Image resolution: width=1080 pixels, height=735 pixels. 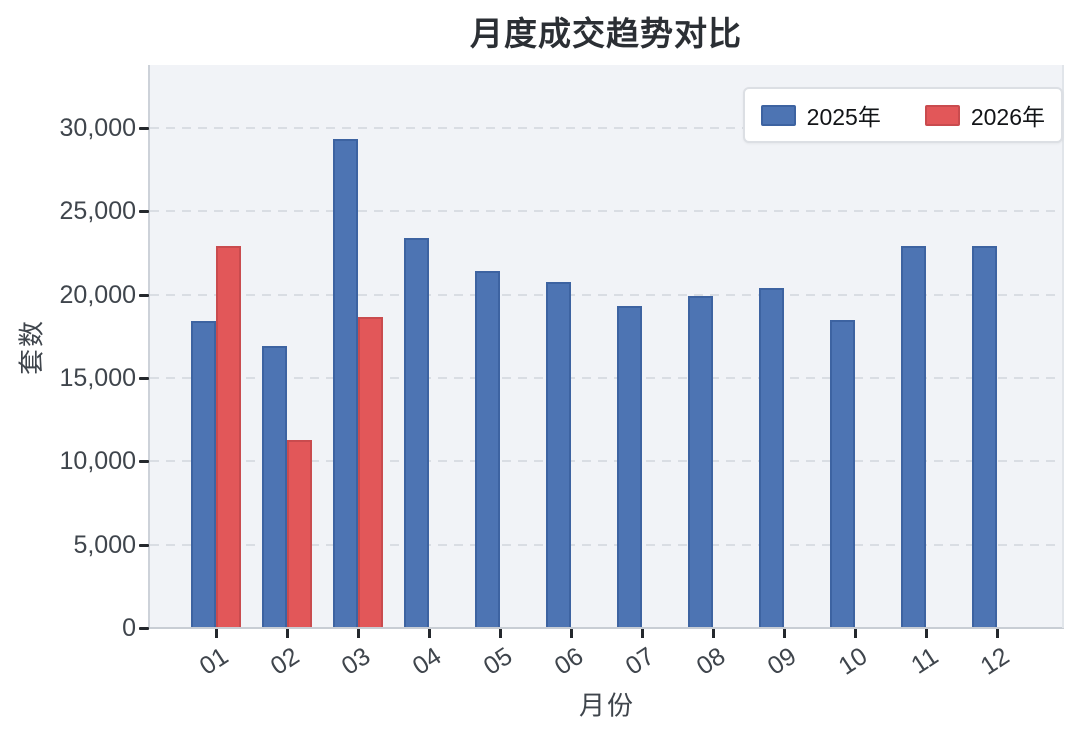 I want to click on legend-item-2025: 2025年, so click(x=820, y=115).